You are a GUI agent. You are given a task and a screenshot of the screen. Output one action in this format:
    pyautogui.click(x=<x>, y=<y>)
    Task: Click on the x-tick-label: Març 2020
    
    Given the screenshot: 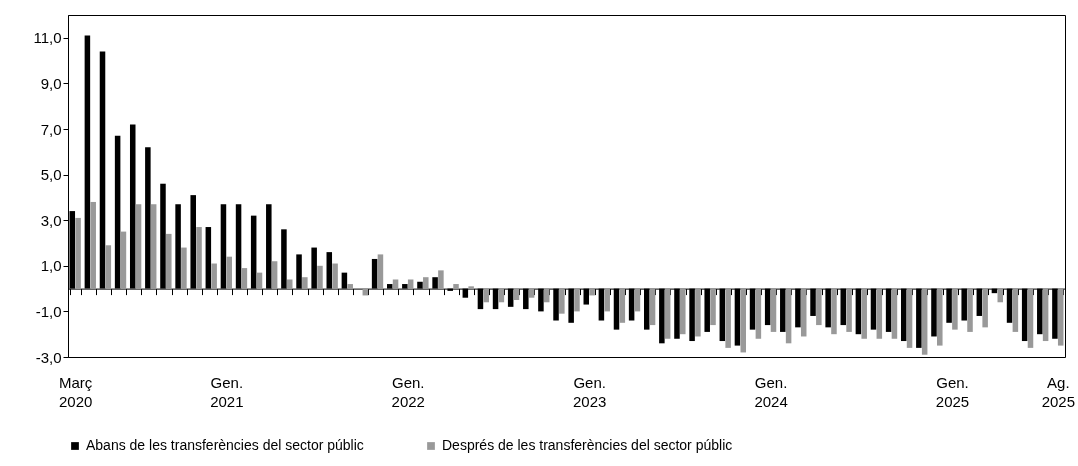 What is the action you would take?
    pyautogui.click(x=75, y=391)
    